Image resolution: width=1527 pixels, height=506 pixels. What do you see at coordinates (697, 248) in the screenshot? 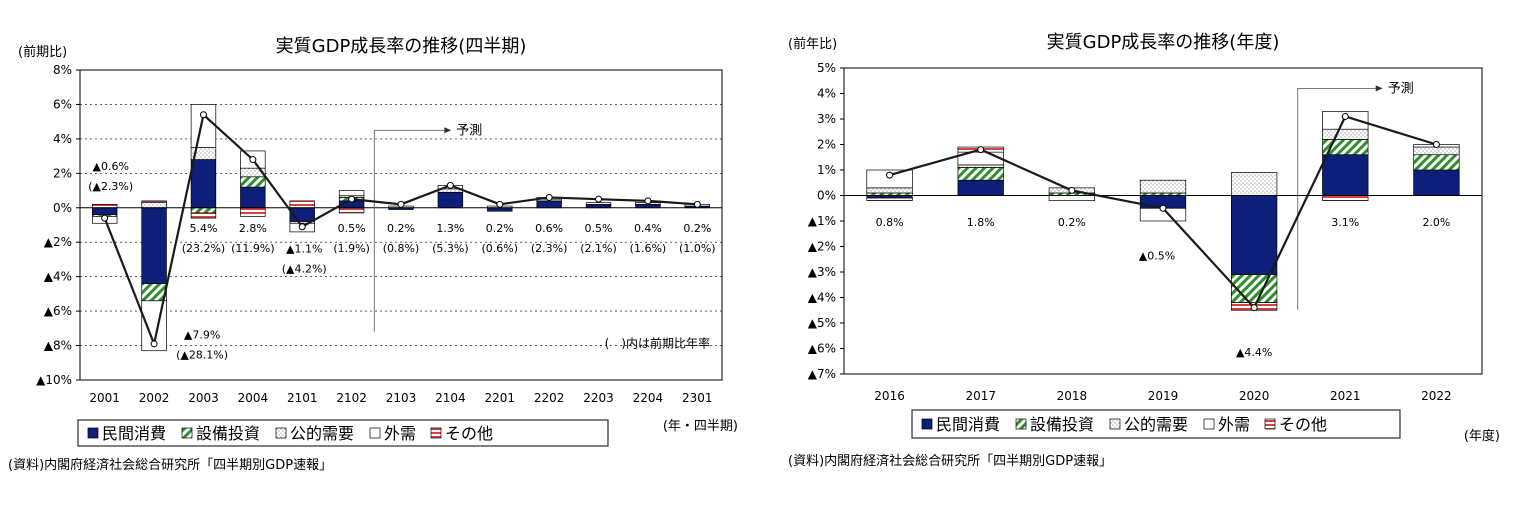
I see `annualized-label: (1.0%)` at bounding box center [697, 248].